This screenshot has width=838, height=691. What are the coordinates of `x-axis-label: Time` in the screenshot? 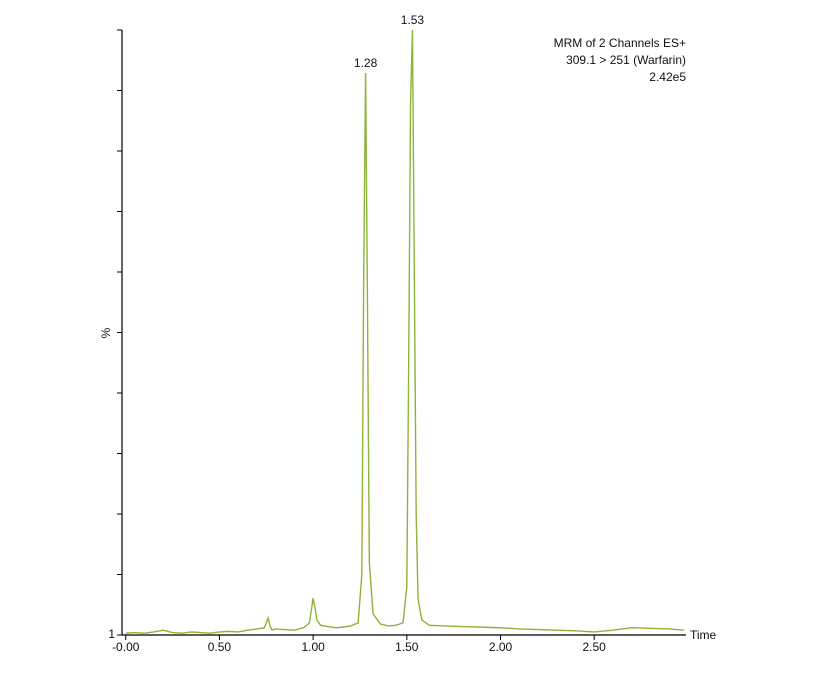 It's located at (703, 635).